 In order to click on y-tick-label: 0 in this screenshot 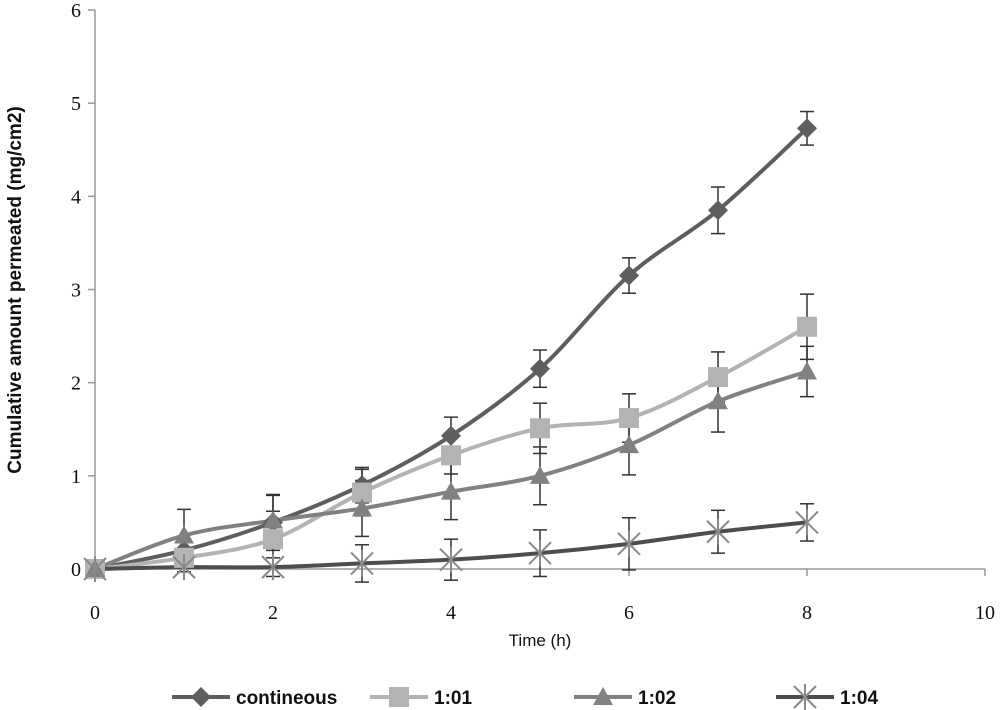, I will do `click(76, 570)`.